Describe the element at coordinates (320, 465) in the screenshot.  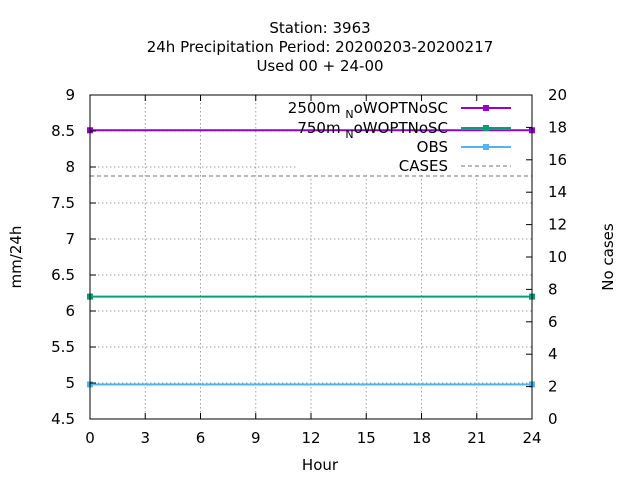
I see `x-axis-label: Hour` at that location.